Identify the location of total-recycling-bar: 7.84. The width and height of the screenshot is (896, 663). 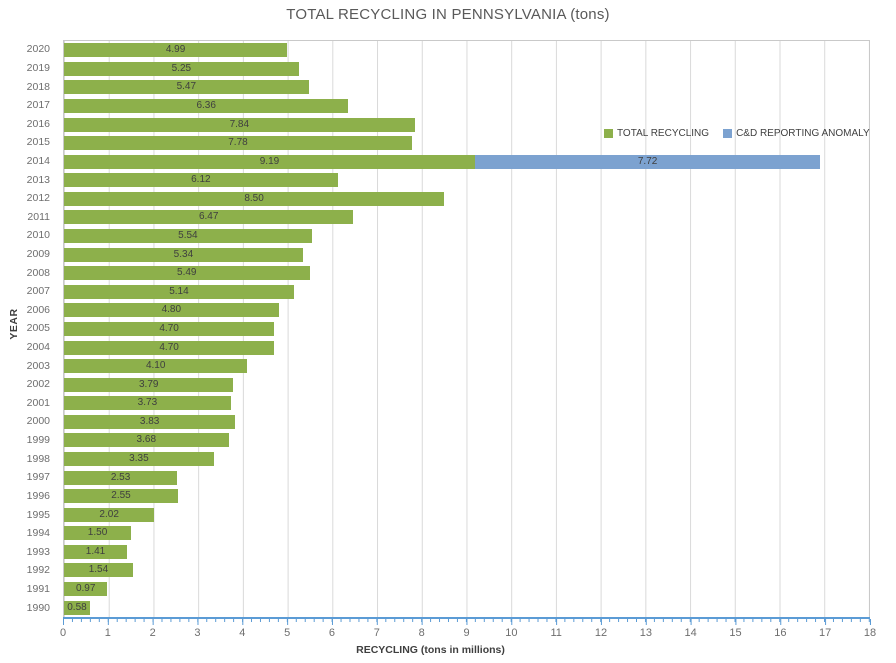
(239, 124).